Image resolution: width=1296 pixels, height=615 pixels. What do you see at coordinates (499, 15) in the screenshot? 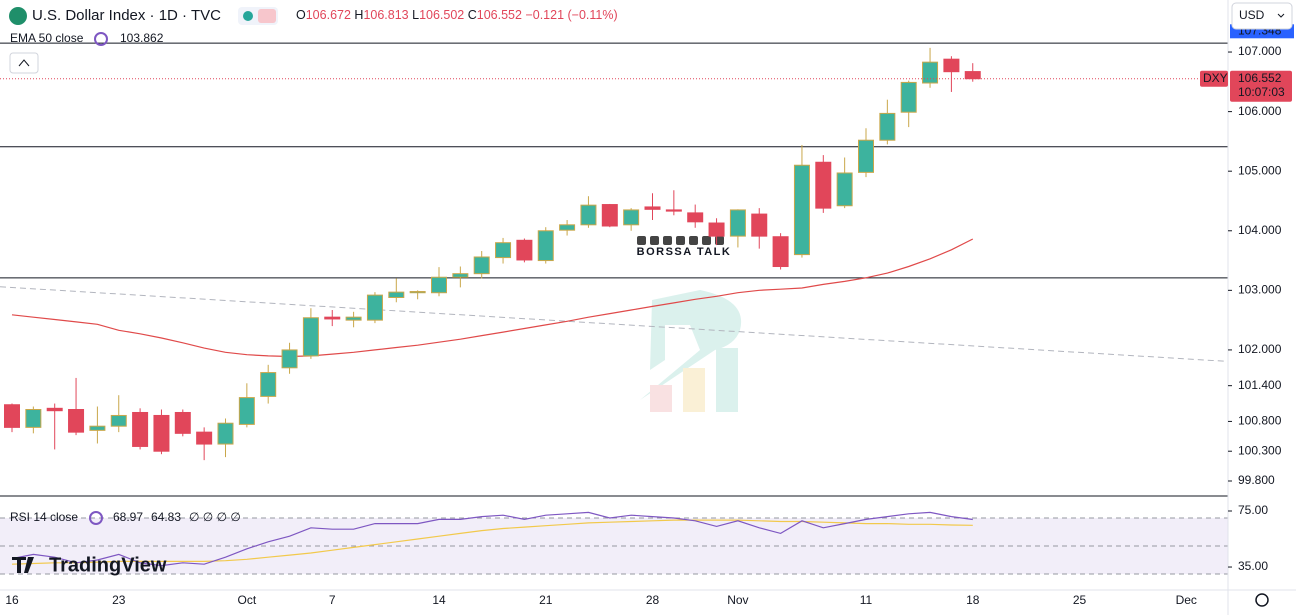
I see `close: 106.552` at bounding box center [499, 15].